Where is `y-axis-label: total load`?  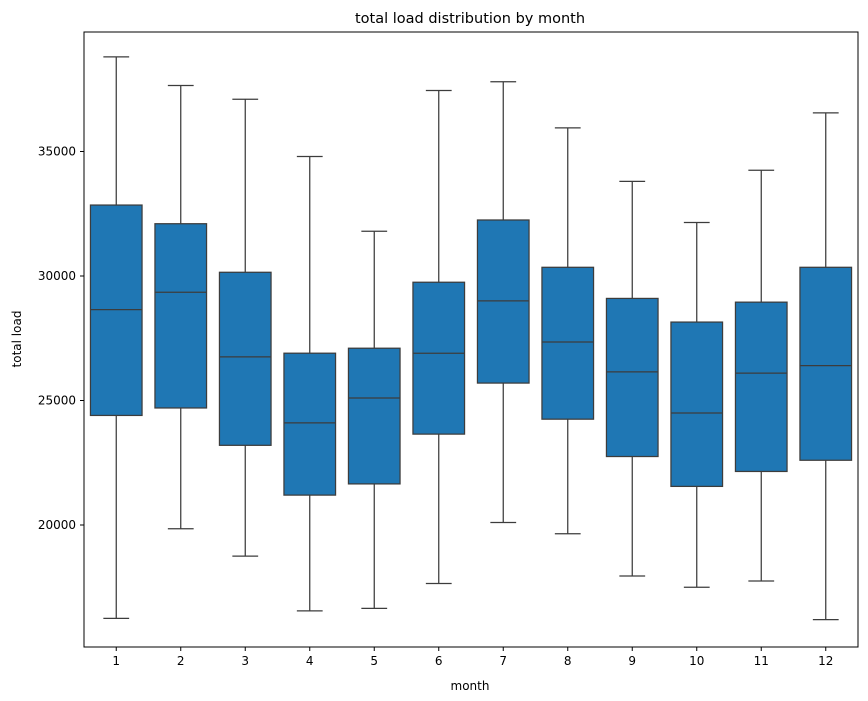
y-axis-label: total load is located at coordinates (17, 339).